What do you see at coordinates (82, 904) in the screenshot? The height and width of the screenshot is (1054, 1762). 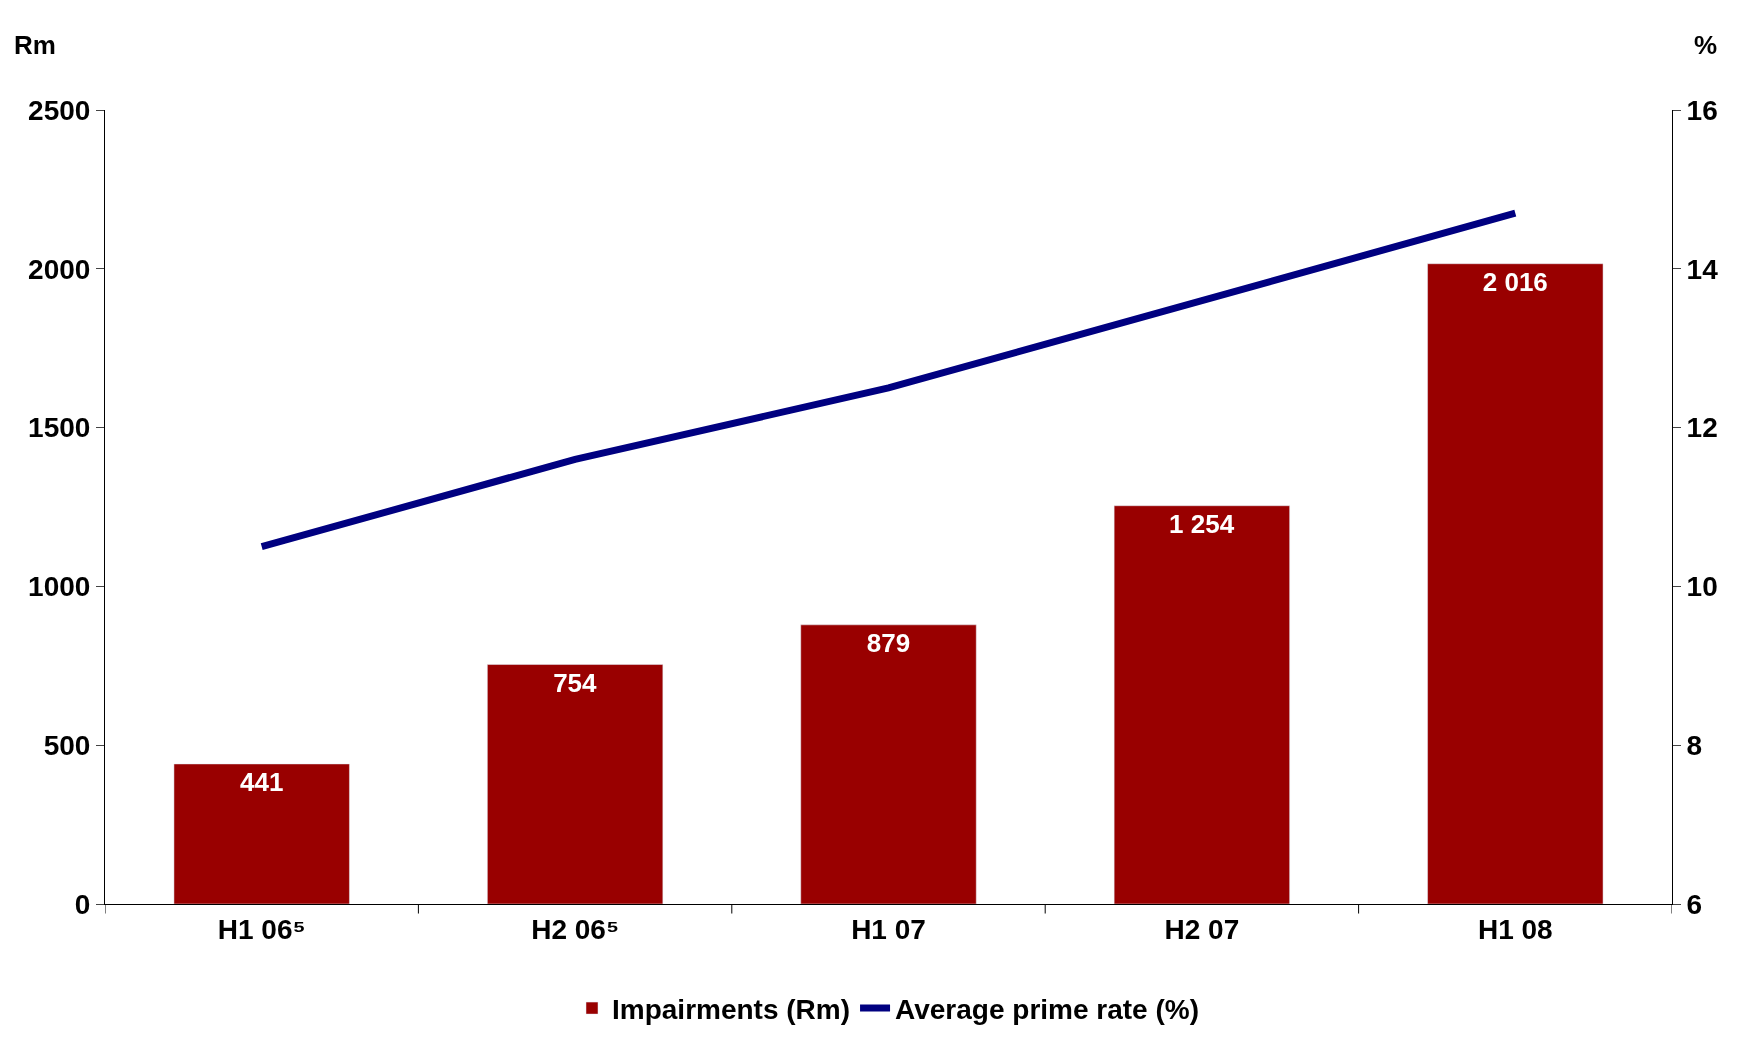 I see `y-tick-label: 0` at bounding box center [82, 904].